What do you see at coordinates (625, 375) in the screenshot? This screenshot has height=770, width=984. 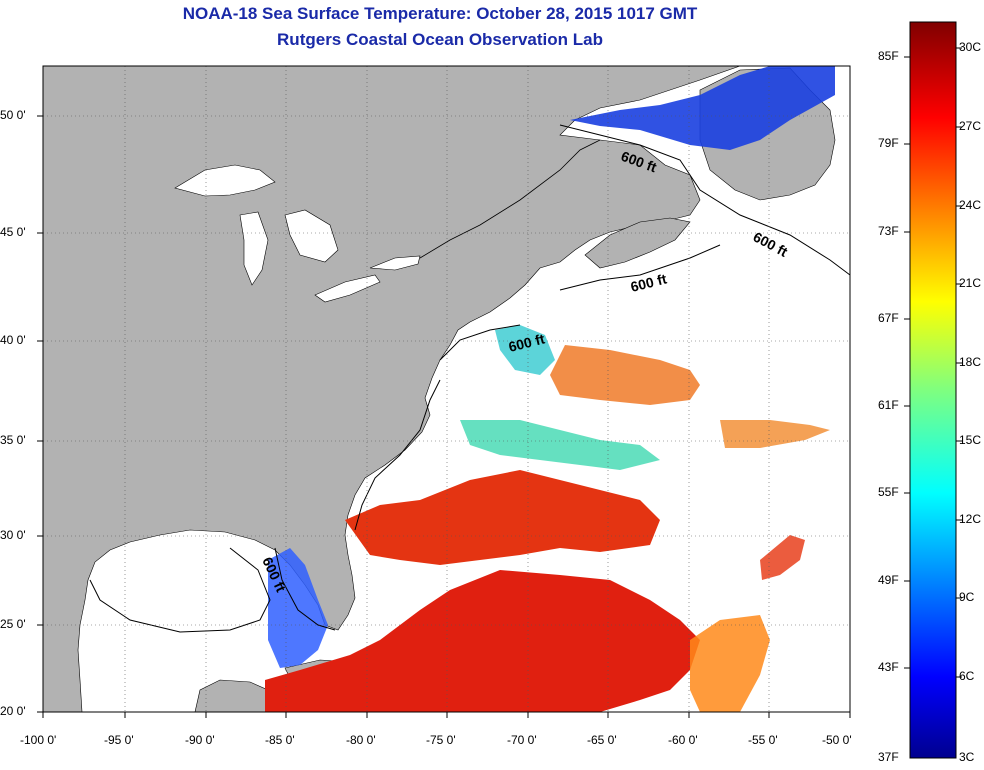 I see `sst-swath-orange-north` at bounding box center [625, 375].